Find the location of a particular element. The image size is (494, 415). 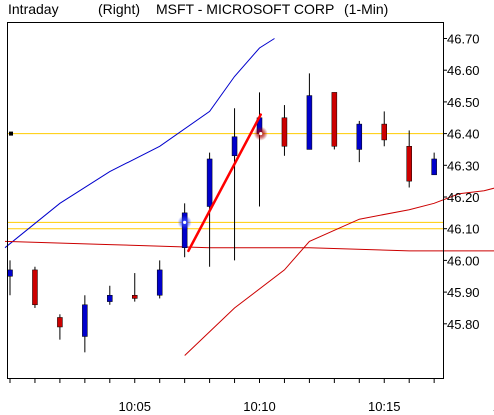

trend-segment is located at coordinates (224, 183).